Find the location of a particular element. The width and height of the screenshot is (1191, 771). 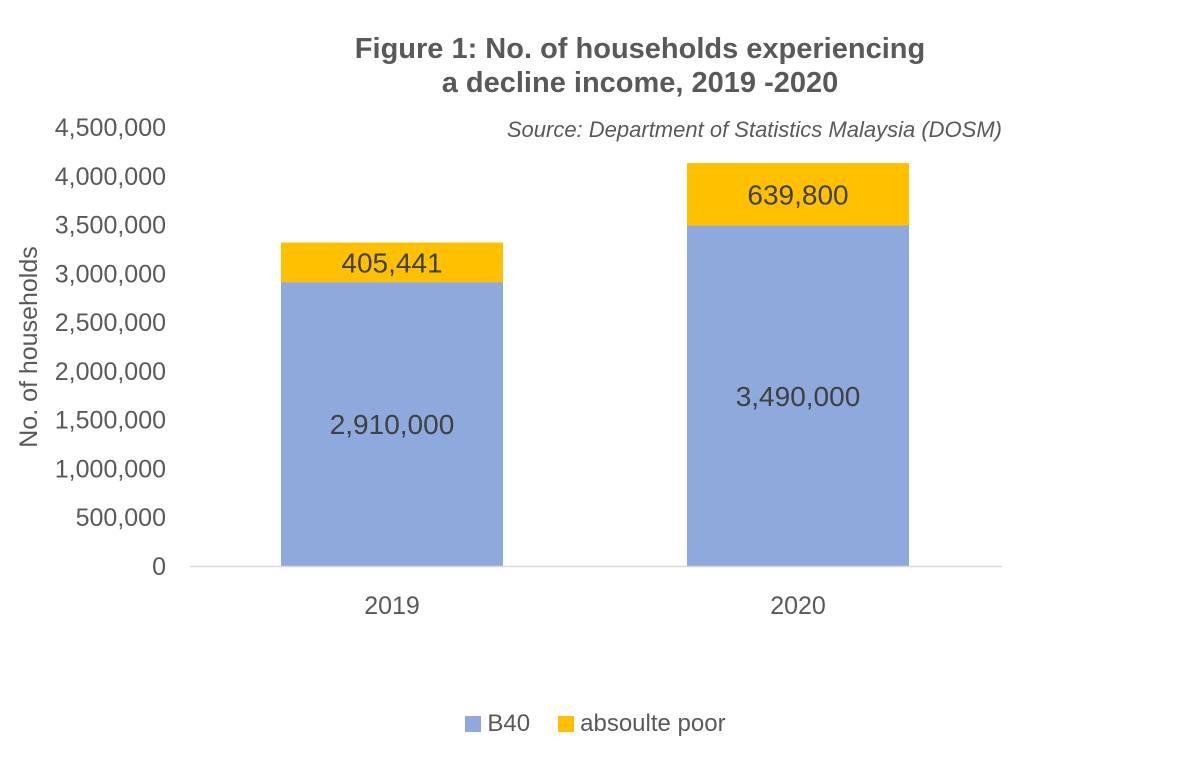

data-label: 2,910,000 is located at coordinates (392, 424).